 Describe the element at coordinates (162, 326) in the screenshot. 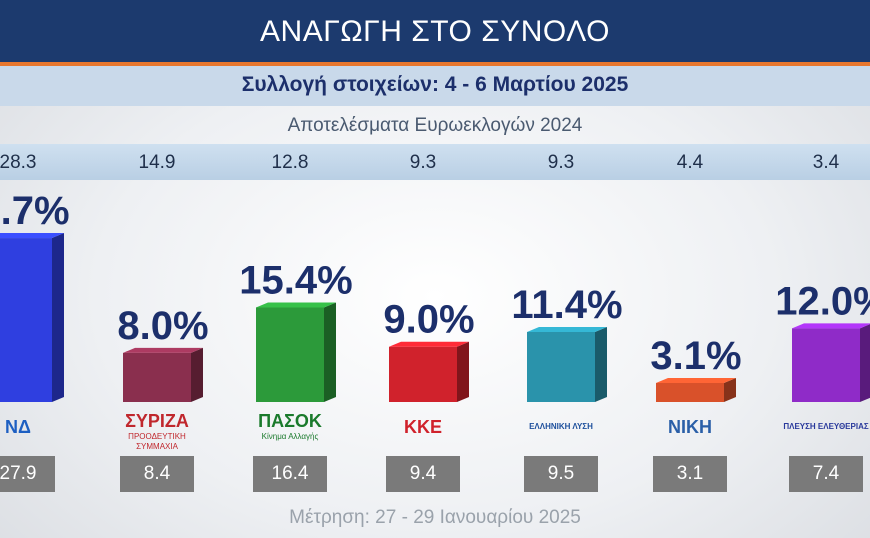

I see `data-label: 8.0%` at that location.